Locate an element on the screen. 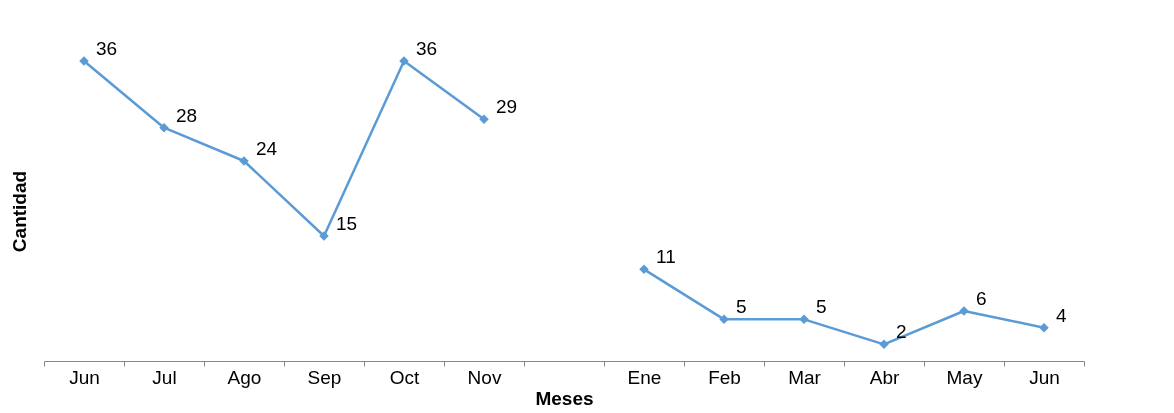 This screenshot has width=1174, height=413. x-tick-label: May is located at coordinates (964, 377).